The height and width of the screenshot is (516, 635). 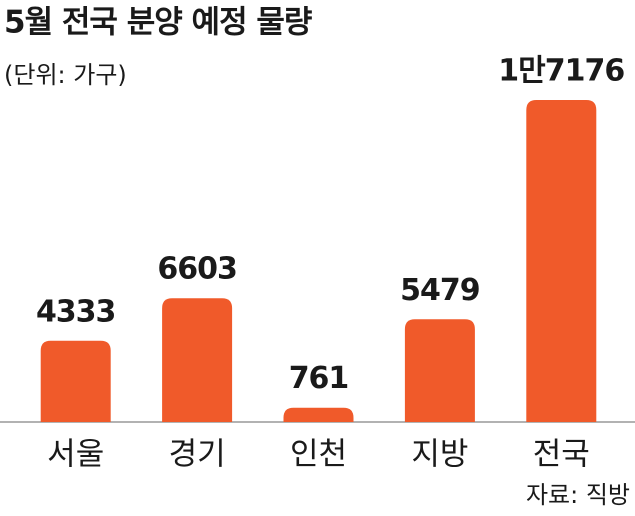 What do you see at coordinates (158, 23) in the screenshot?
I see `chart-title: 5월 전국 분양 예정 물량` at bounding box center [158, 23].